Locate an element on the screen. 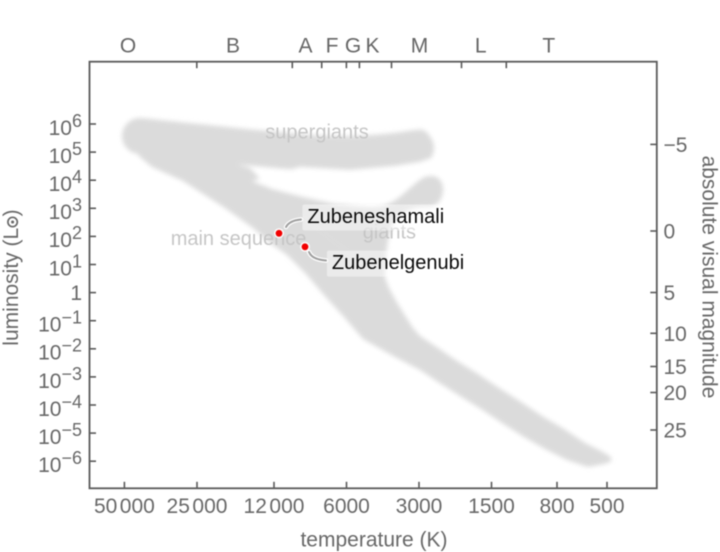 The width and height of the screenshot is (720, 552). svg-text: M is located at coordinates (420, 46).